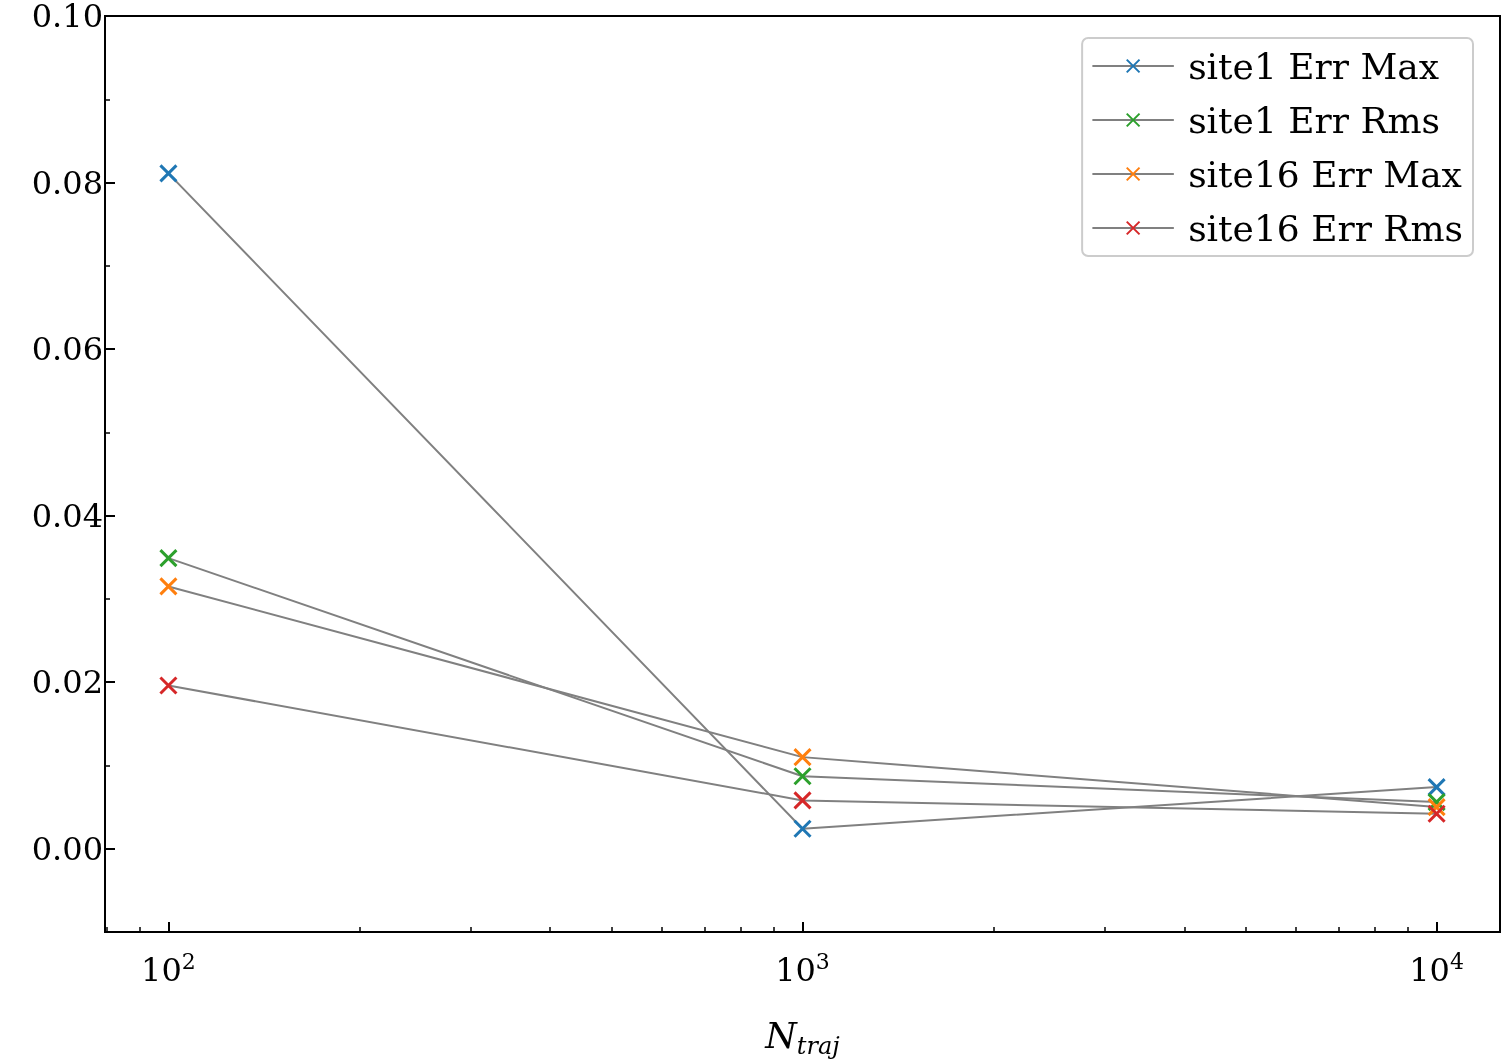  What do you see at coordinates (67, 349) in the screenshot?
I see `y-tick-label: 0.06` at bounding box center [67, 349].